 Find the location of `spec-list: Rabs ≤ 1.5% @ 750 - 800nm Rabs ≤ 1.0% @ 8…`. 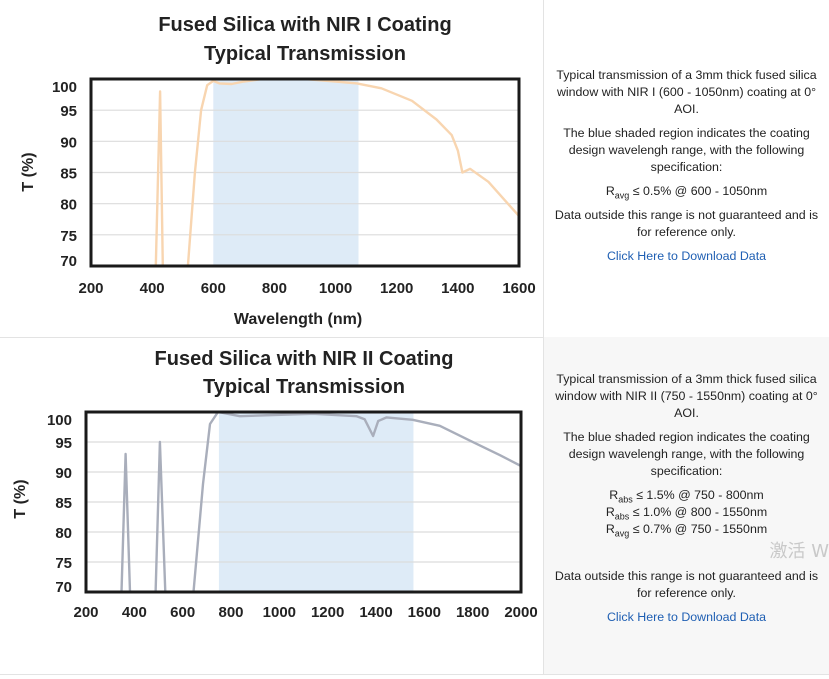

spec-list: Rabs ≤ 1.5% @ 750 - 800nm Rabs ≤ 1.0% @ 8… is located at coordinates (686, 512).